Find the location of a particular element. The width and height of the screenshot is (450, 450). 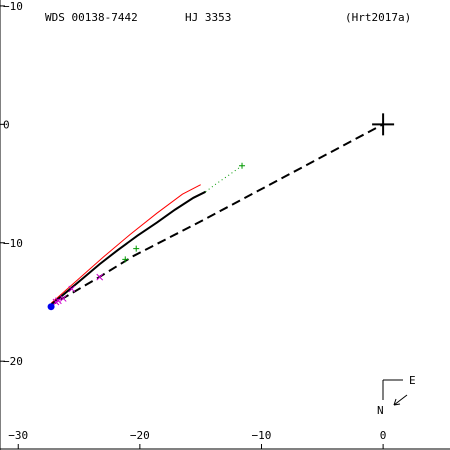

x-tick-label: −30 is located at coordinates (18, 435).